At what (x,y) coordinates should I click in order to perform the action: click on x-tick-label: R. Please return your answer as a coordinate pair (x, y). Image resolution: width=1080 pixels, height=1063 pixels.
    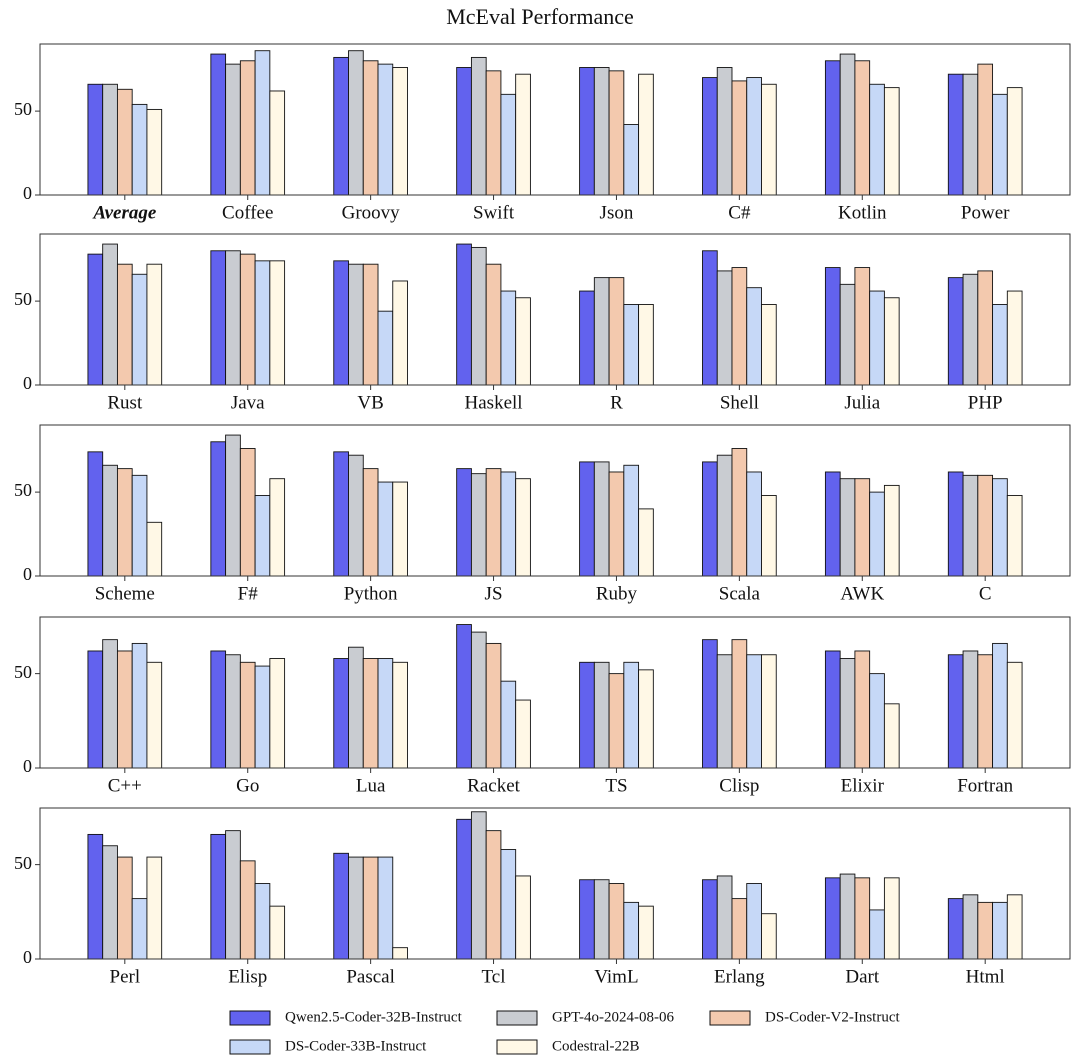
    Looking at the image, I should click on (616, 402).